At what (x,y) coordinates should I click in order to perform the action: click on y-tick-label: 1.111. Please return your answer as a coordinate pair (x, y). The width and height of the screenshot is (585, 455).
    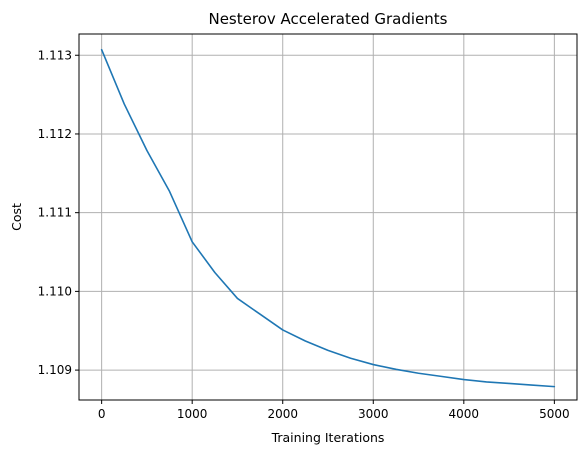
    Looking at the image, I should click on (55, 213).